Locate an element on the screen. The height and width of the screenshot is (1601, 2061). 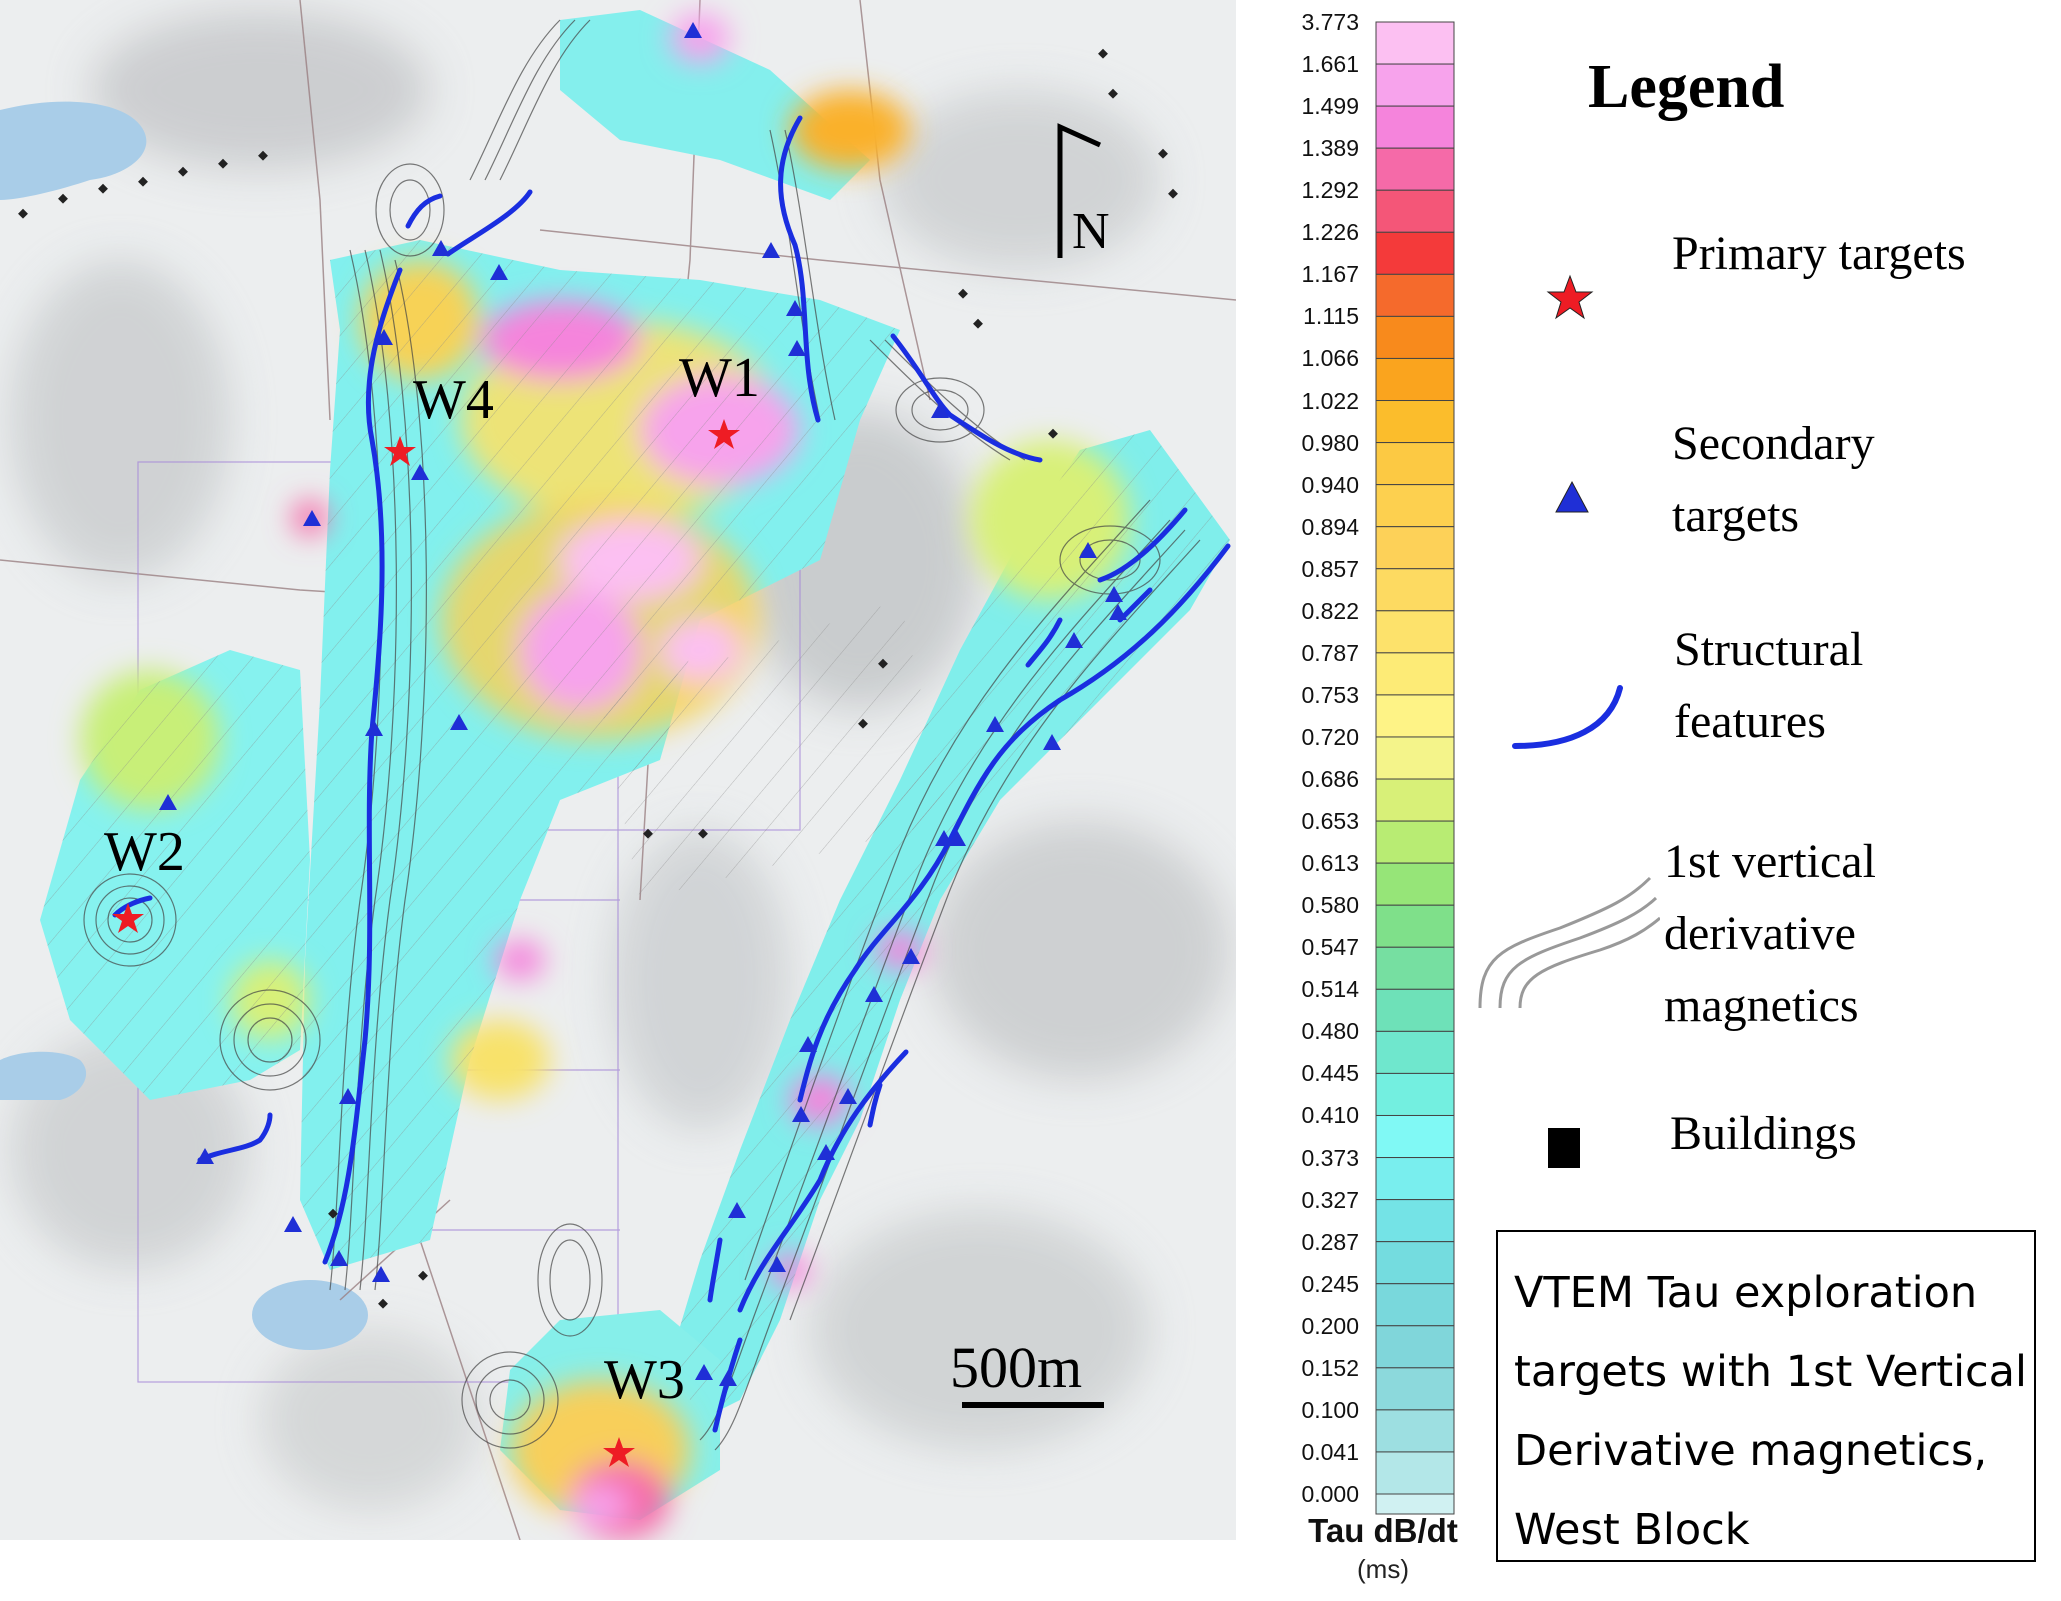
legend-structural-label: Structural features is located at coordinates (1769, 685).